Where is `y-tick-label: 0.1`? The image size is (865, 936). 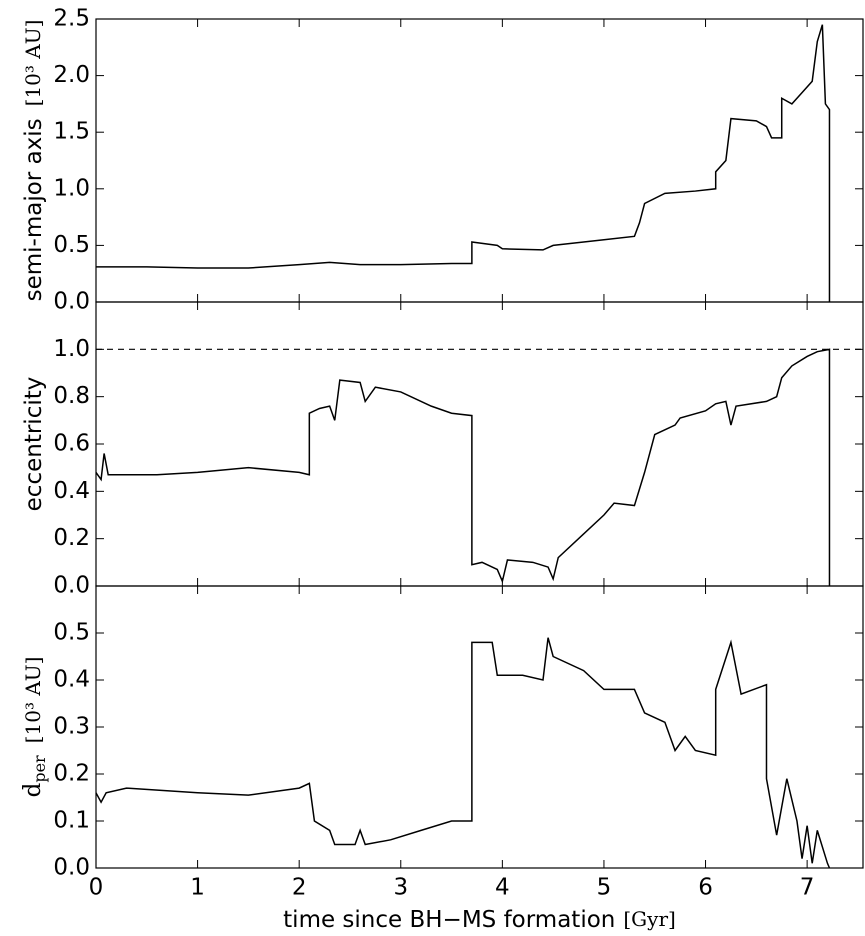 y-tick-label: 0.1 is located at coordinates (71, 821).